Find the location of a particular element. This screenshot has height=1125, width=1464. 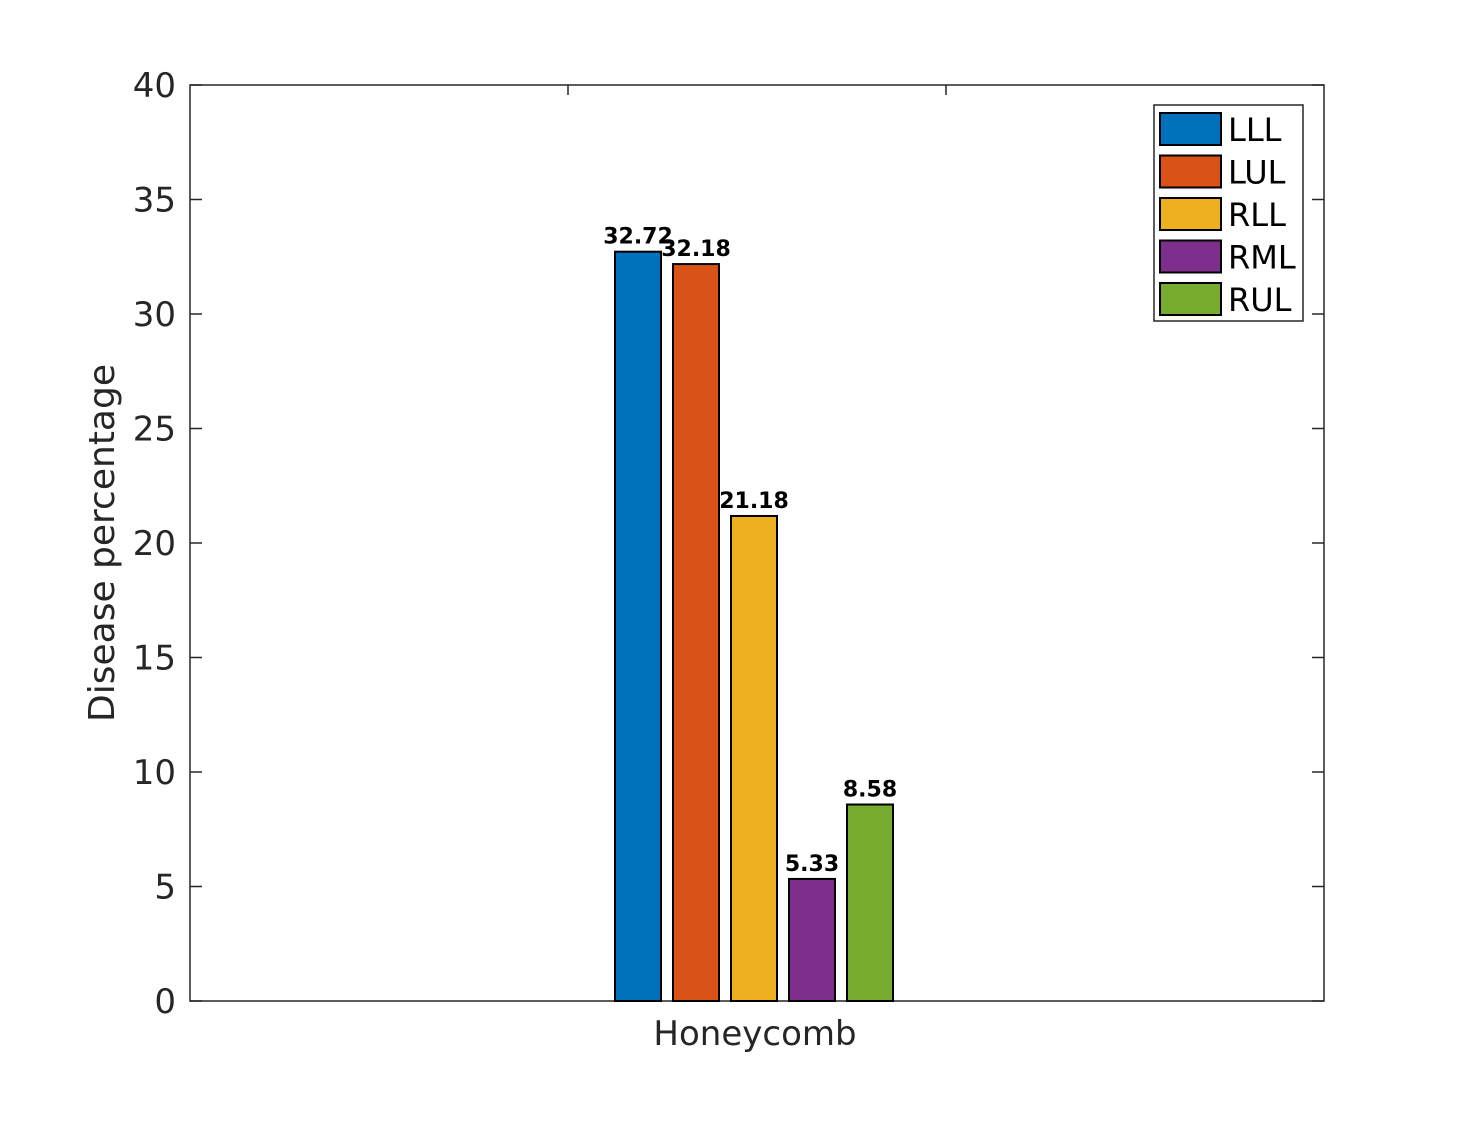

data-label-rll: 21.18 is located at coordinates (754, 501).